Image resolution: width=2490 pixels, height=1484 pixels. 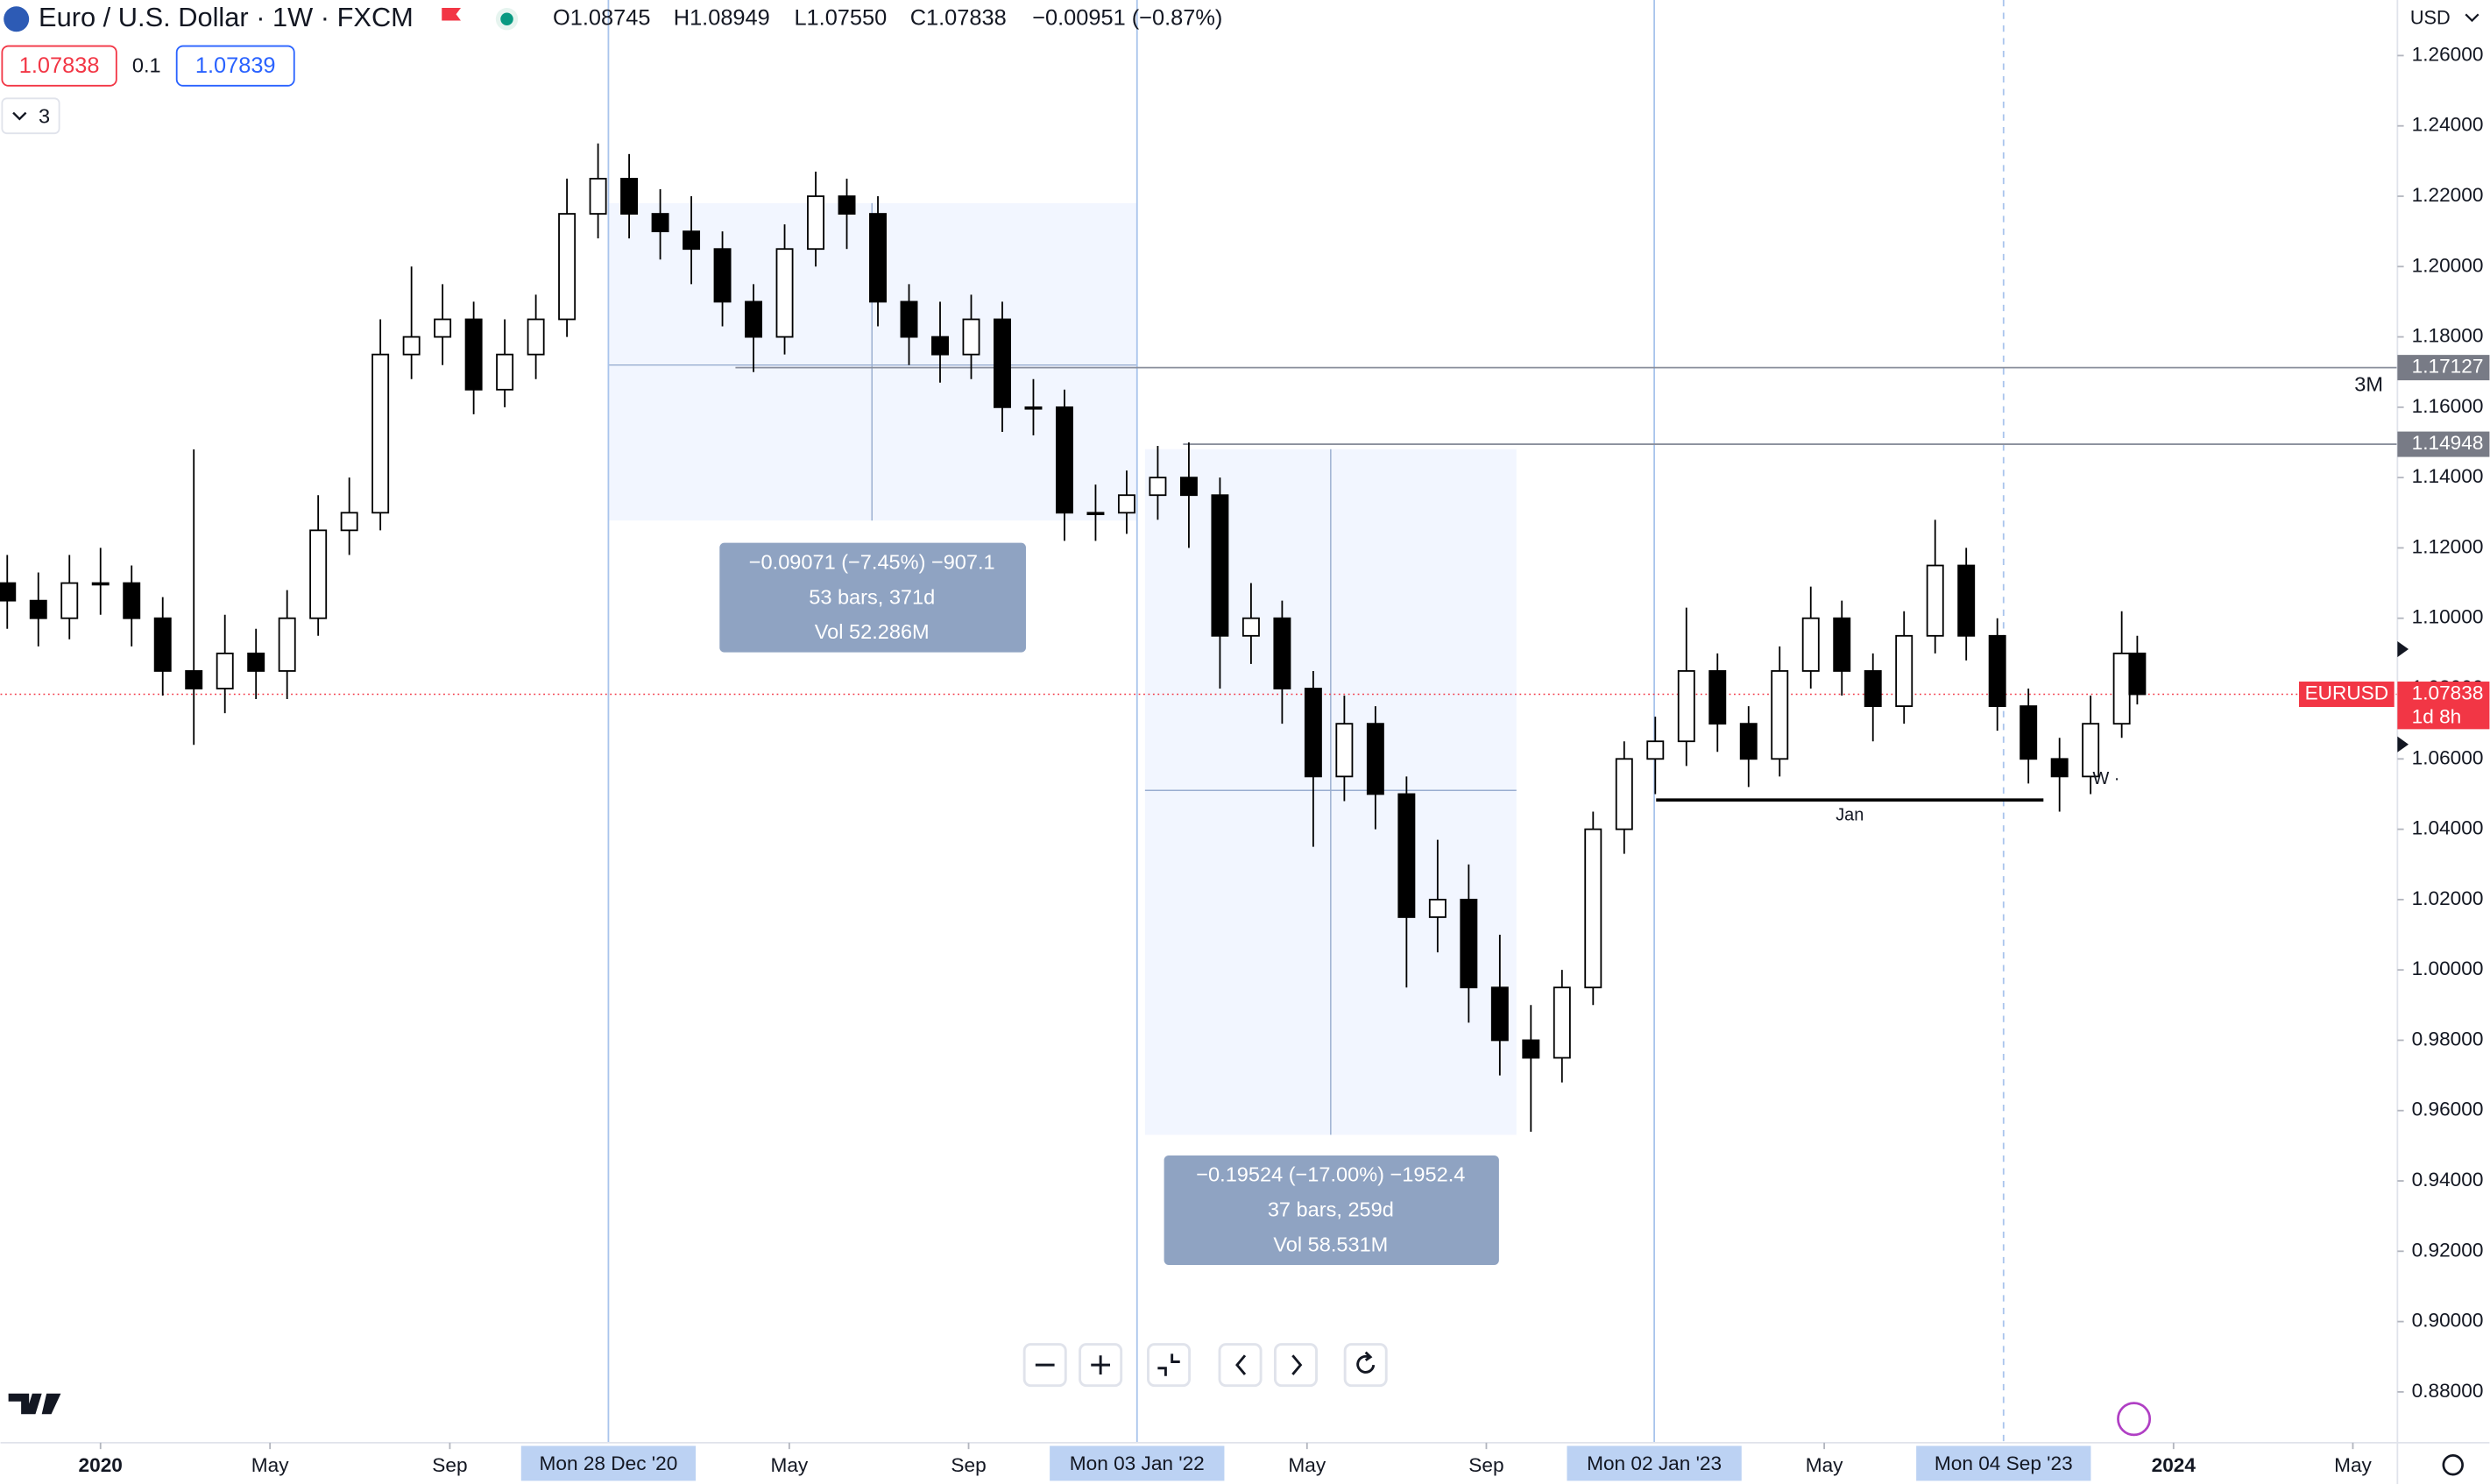 What do you see at coordinates (2448, 1109) in the screenshot?
I see `y-tick-label: 0.96000` at bounding box center [2448, 1109].